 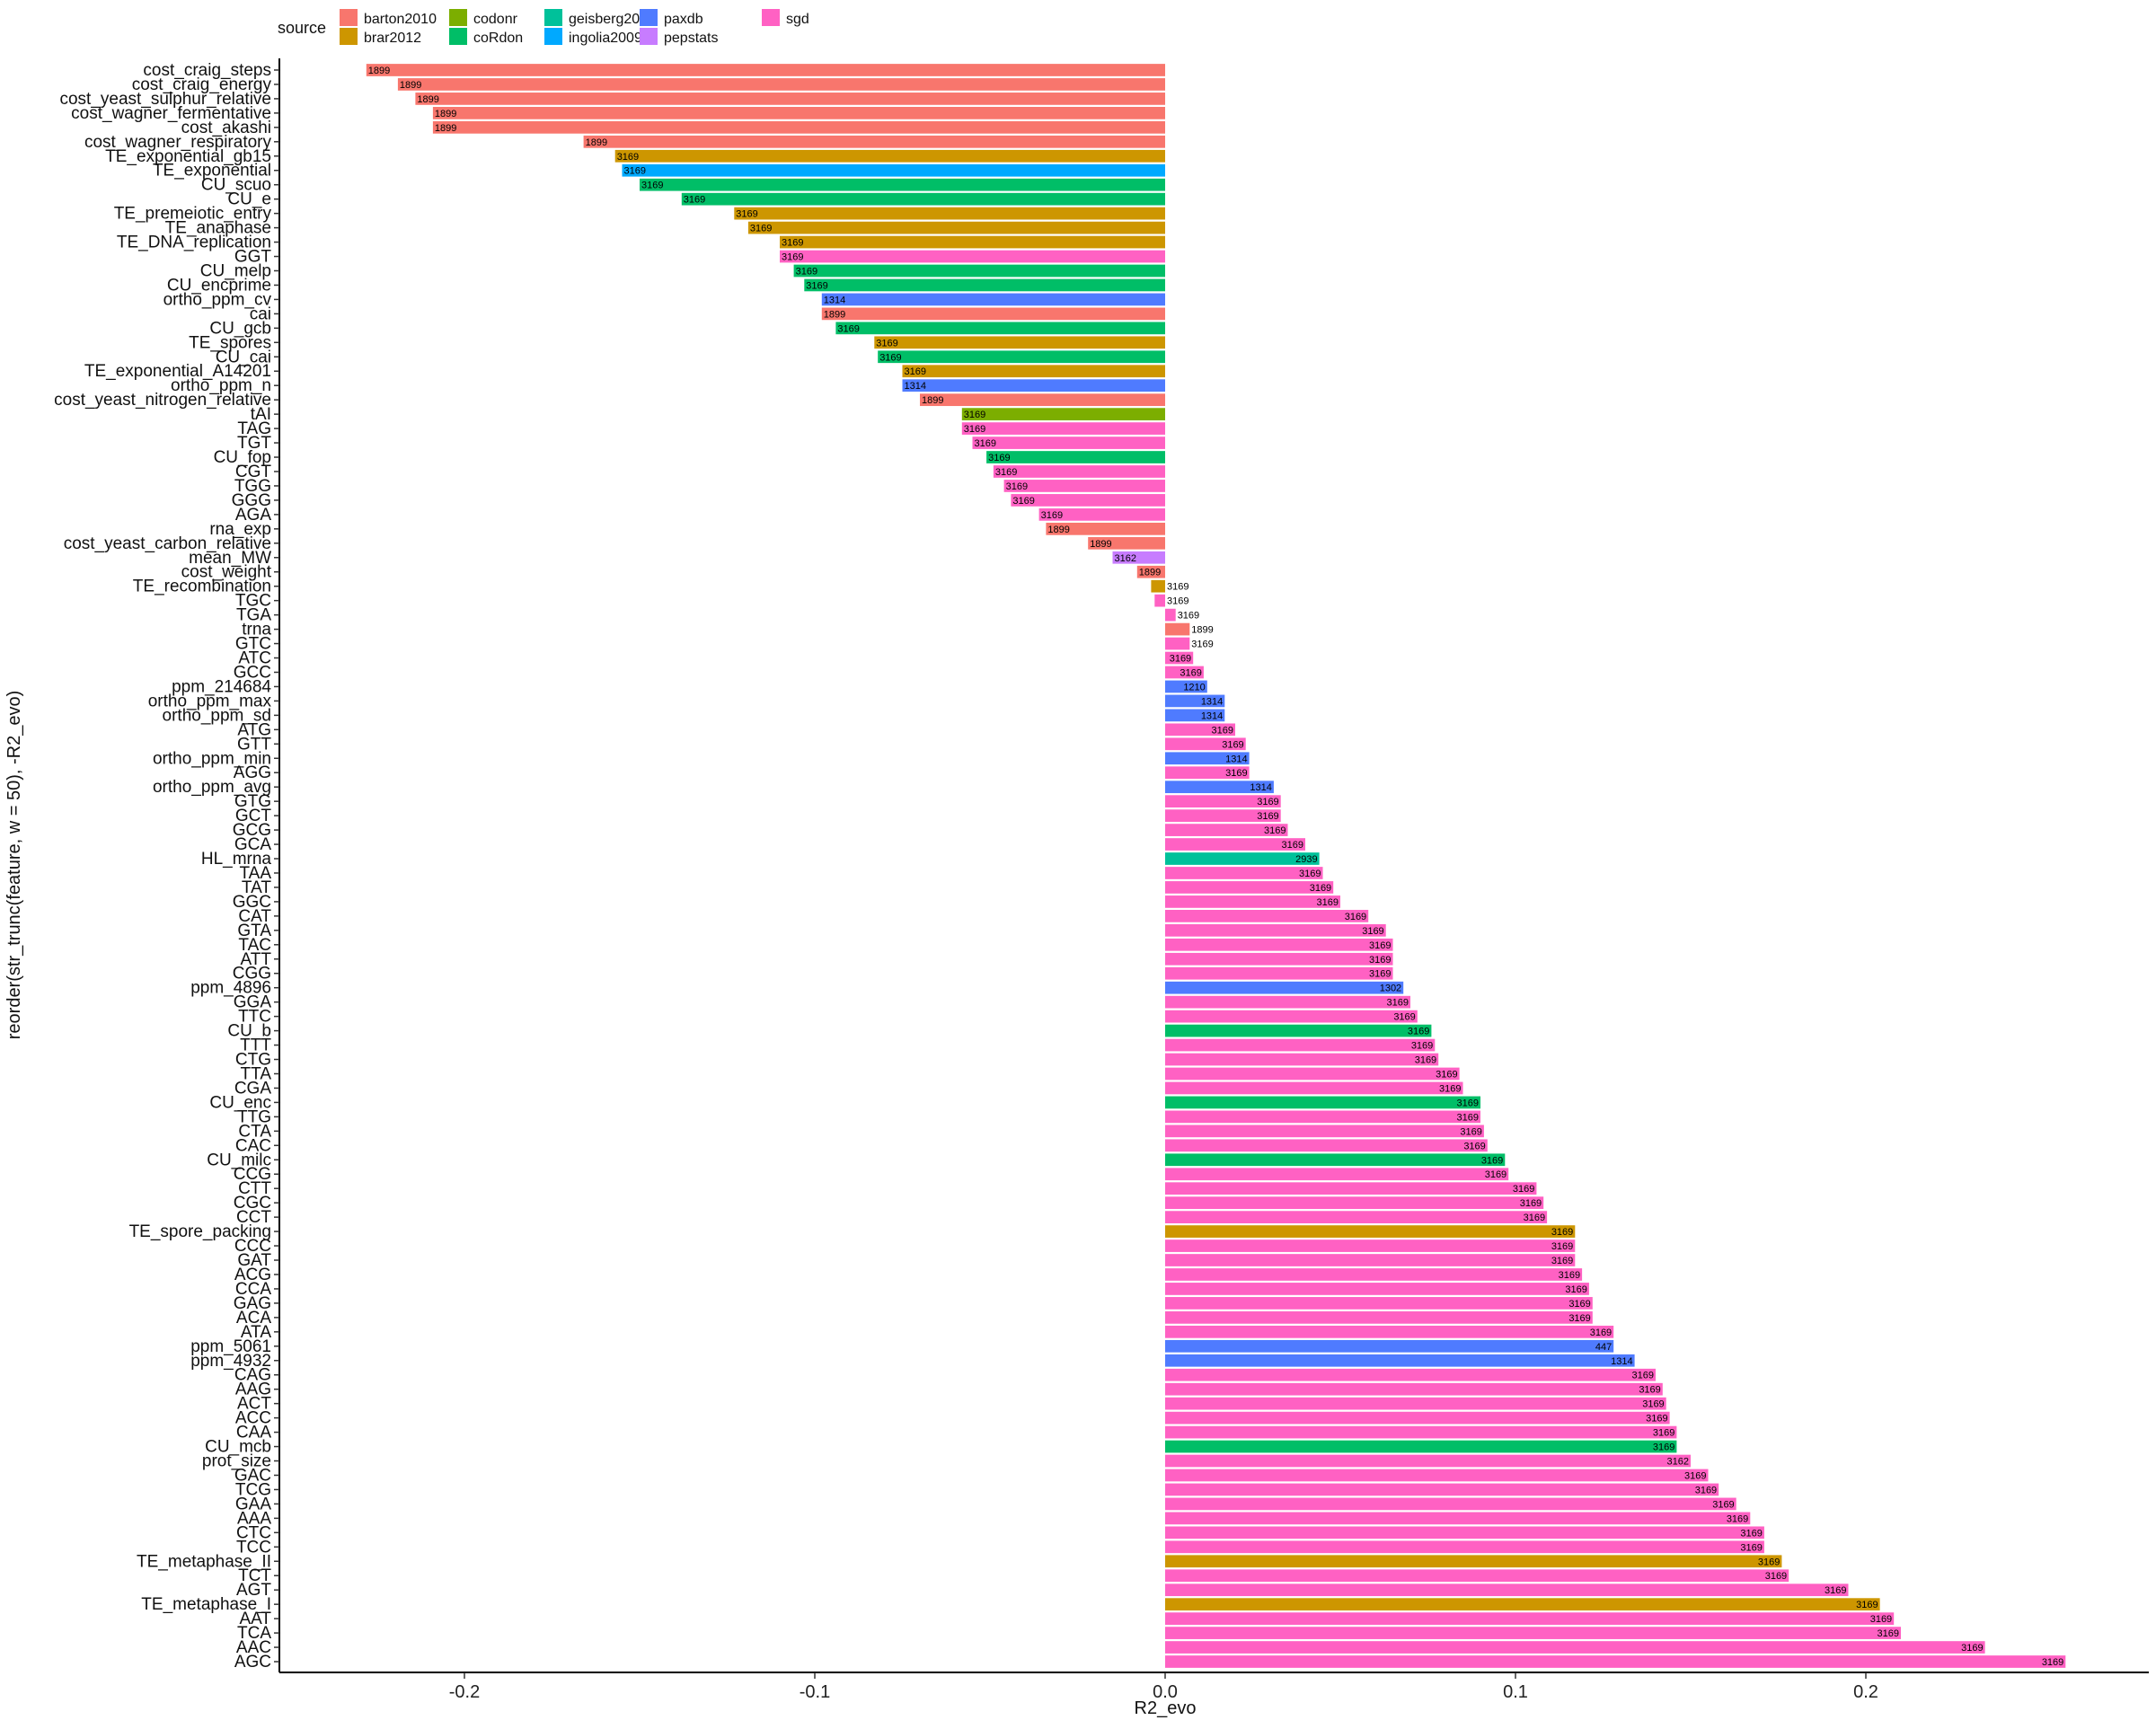 I want to click on legend-key-coRdon, so click(x=458, y=36).